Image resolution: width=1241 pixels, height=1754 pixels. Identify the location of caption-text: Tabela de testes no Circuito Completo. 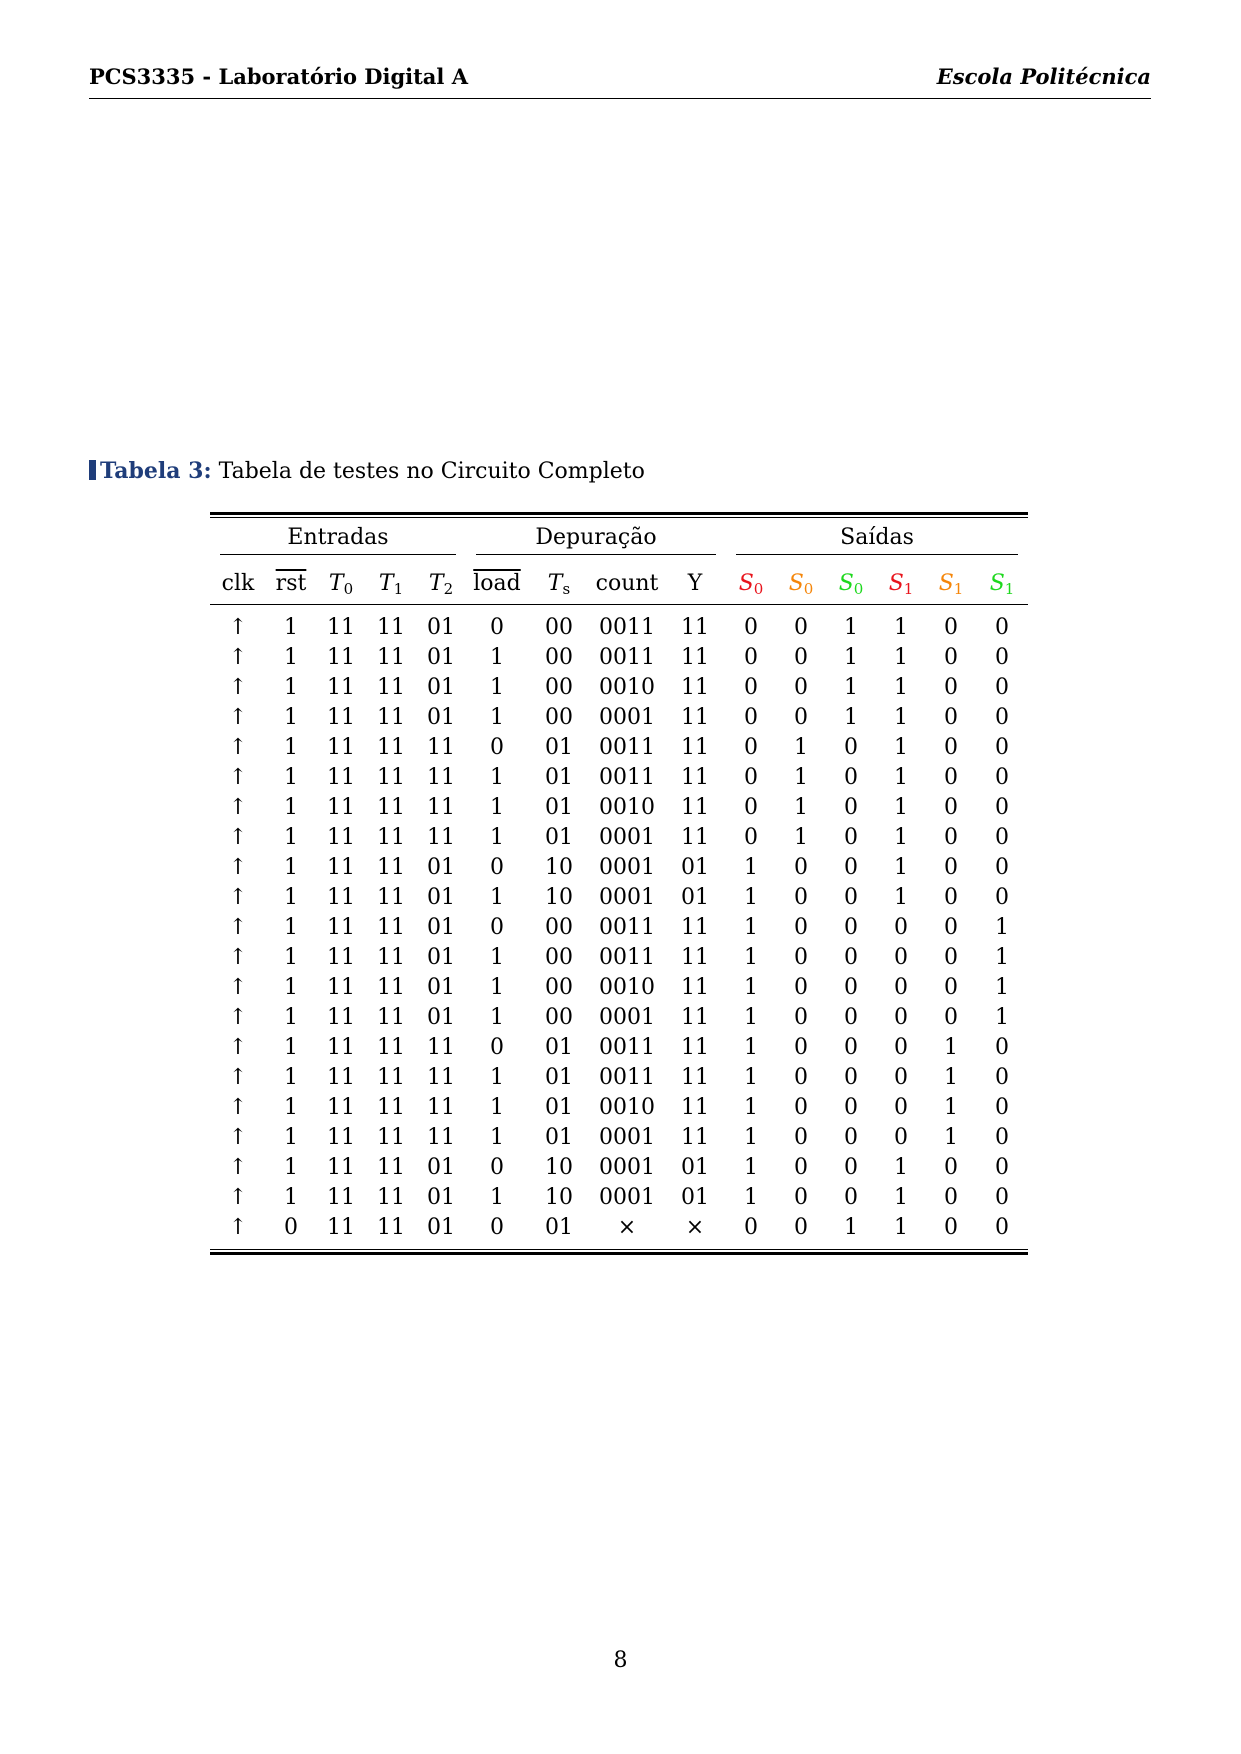
(431, 471).